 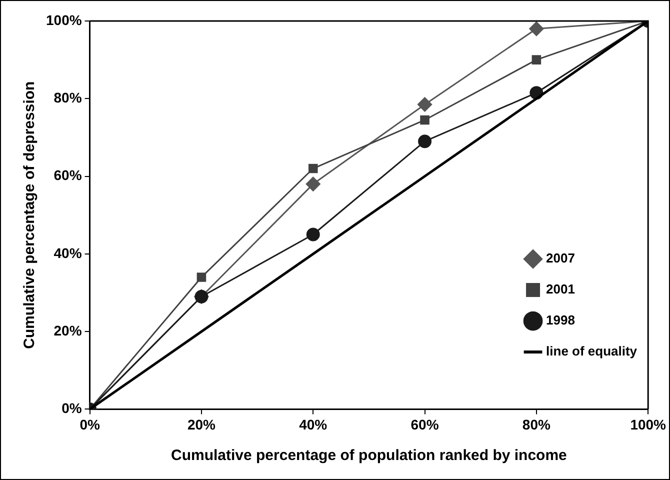 What do you see at coordinates (560, 258) in the screenshot?
I see `legend-label: 2007` at bounding box center [560, 258].